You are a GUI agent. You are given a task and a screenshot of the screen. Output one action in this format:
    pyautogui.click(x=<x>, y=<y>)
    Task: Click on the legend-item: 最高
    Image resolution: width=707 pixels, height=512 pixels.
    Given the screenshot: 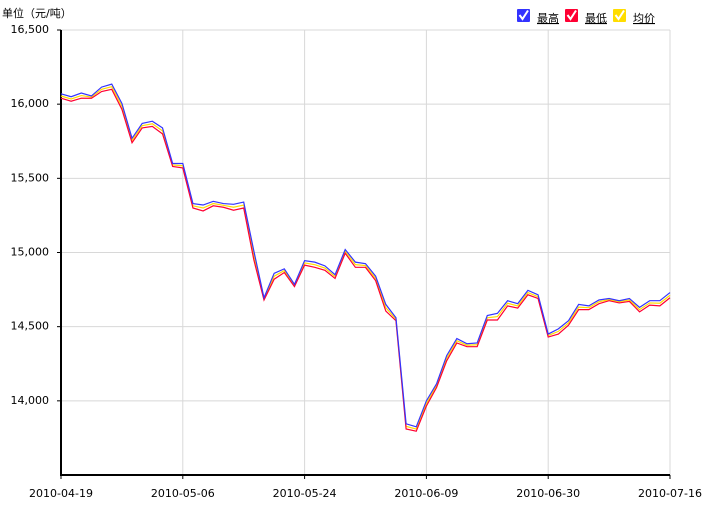 What is the action you would take?
    pyautogui.click(x=538, y=17)
    